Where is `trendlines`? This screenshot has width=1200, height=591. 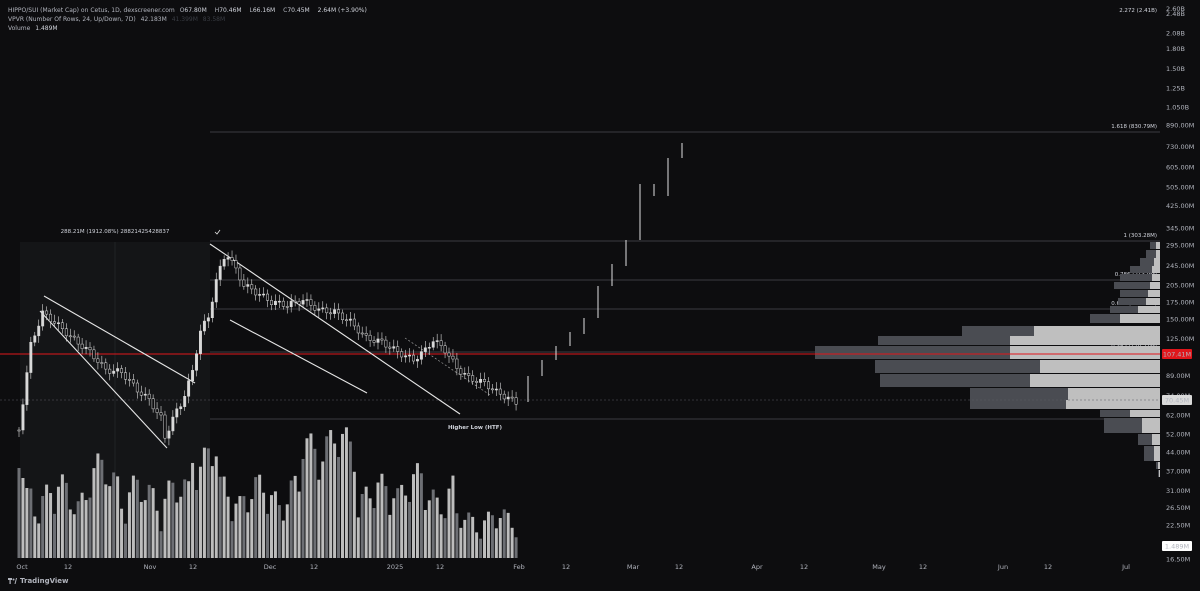
trendlines is located at coordinates (265, 346).